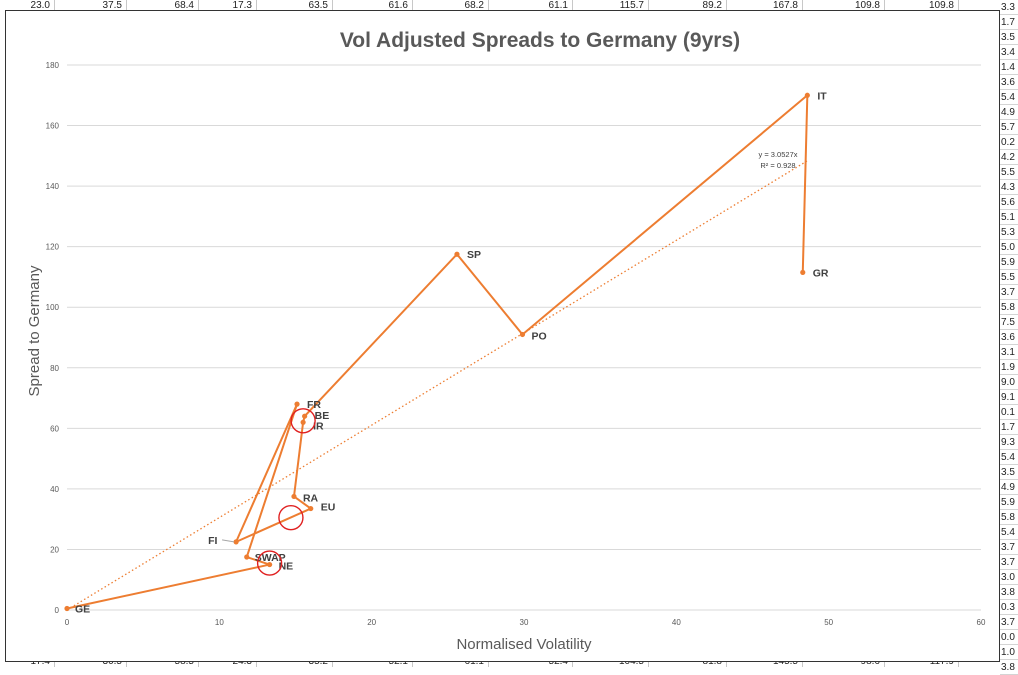 The height and width of the screenshot is (675, 1018). Describe the element at coordinates (91, 5) in the screenshot. I see `sheet-cell: 37.5` at that location.